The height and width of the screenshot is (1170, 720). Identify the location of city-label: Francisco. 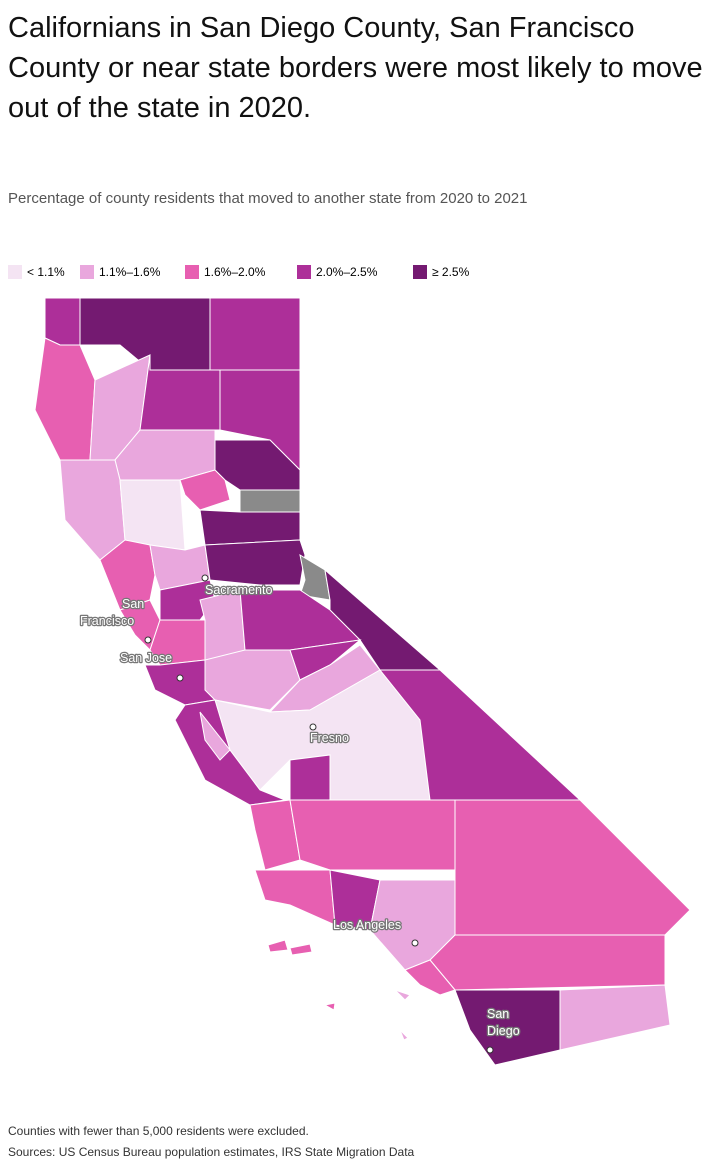
(107, 621).